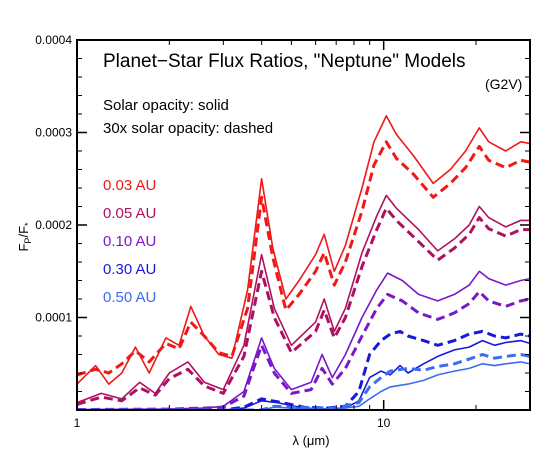 Image resolution: width=545 pixels, height=458 pixels. I want to click on legend-note-solid: Solar opacity: solid, so click(166, 105).